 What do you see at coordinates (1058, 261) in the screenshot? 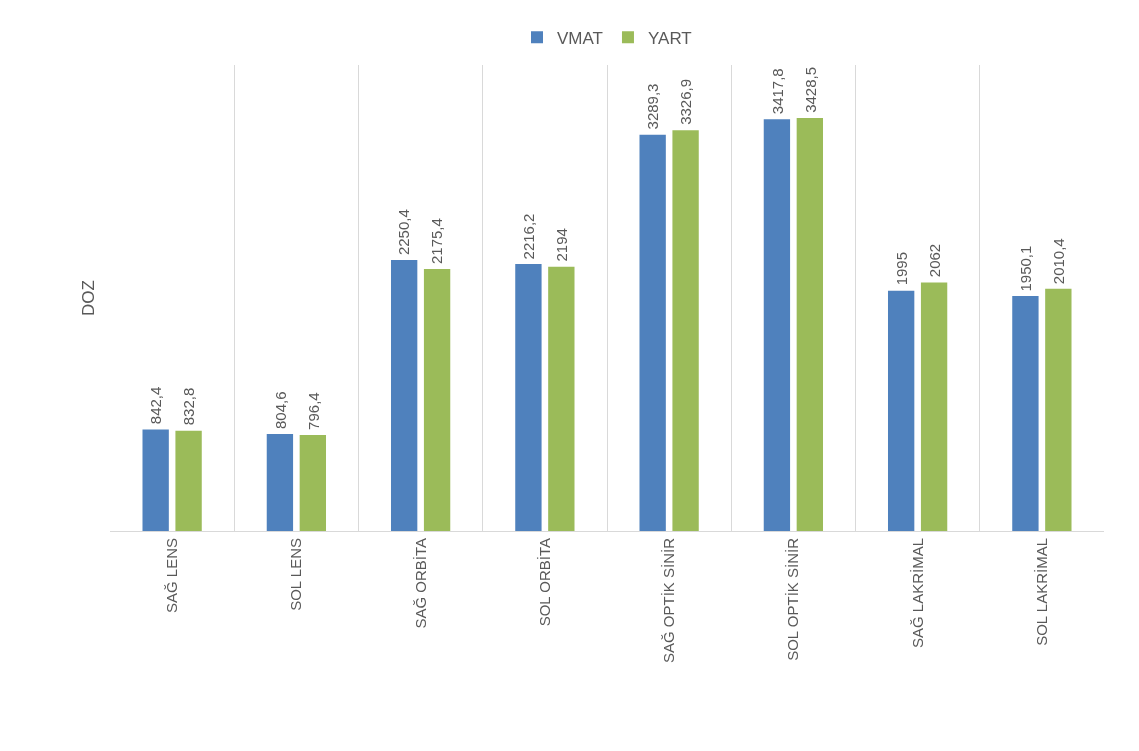
I see `data-label: 2010,4` at bounding box center [1058, 261].